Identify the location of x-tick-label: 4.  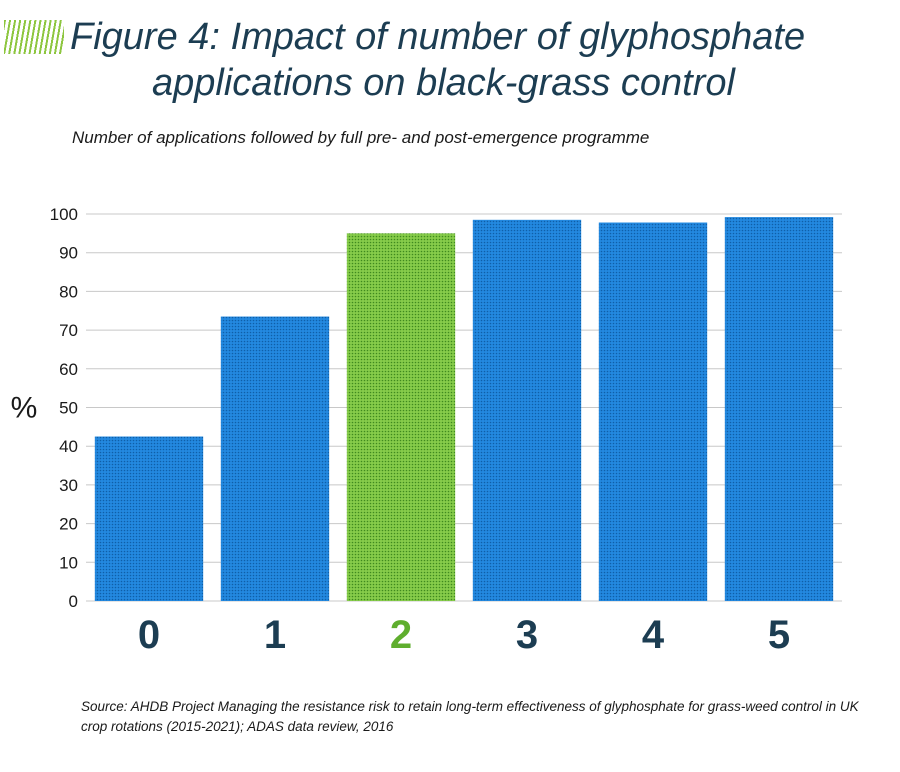
(653, 635).